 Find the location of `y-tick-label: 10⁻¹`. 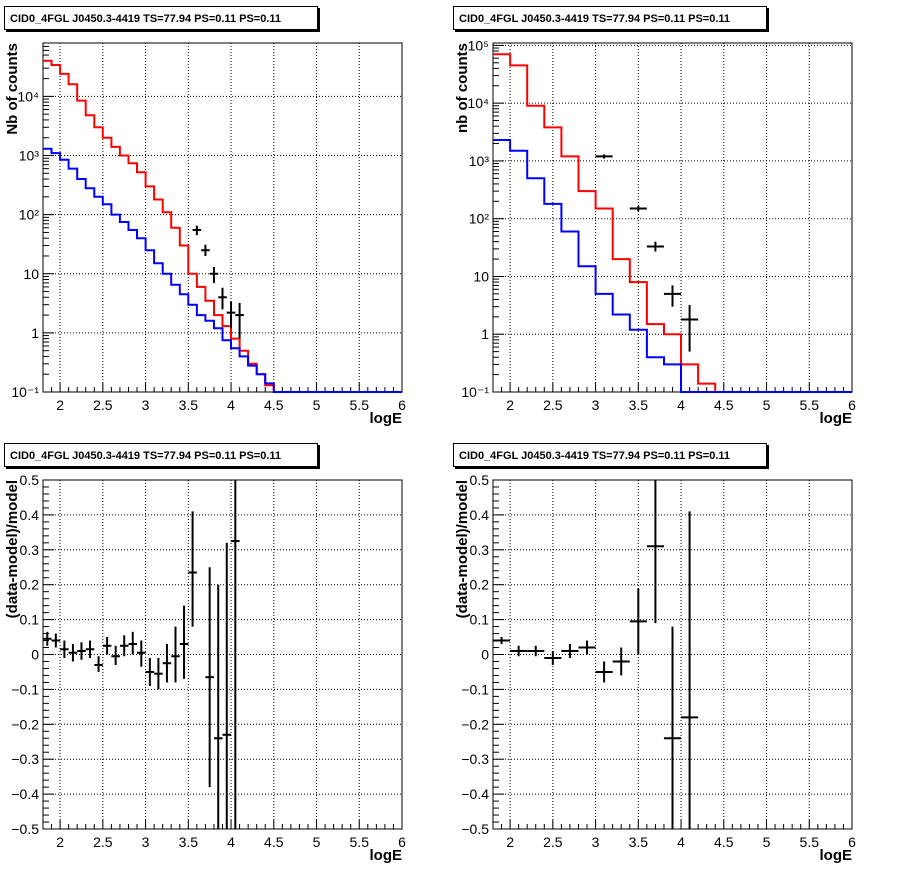

y-tick-label: 10⁻¹ is located at coordinates (475, 392).